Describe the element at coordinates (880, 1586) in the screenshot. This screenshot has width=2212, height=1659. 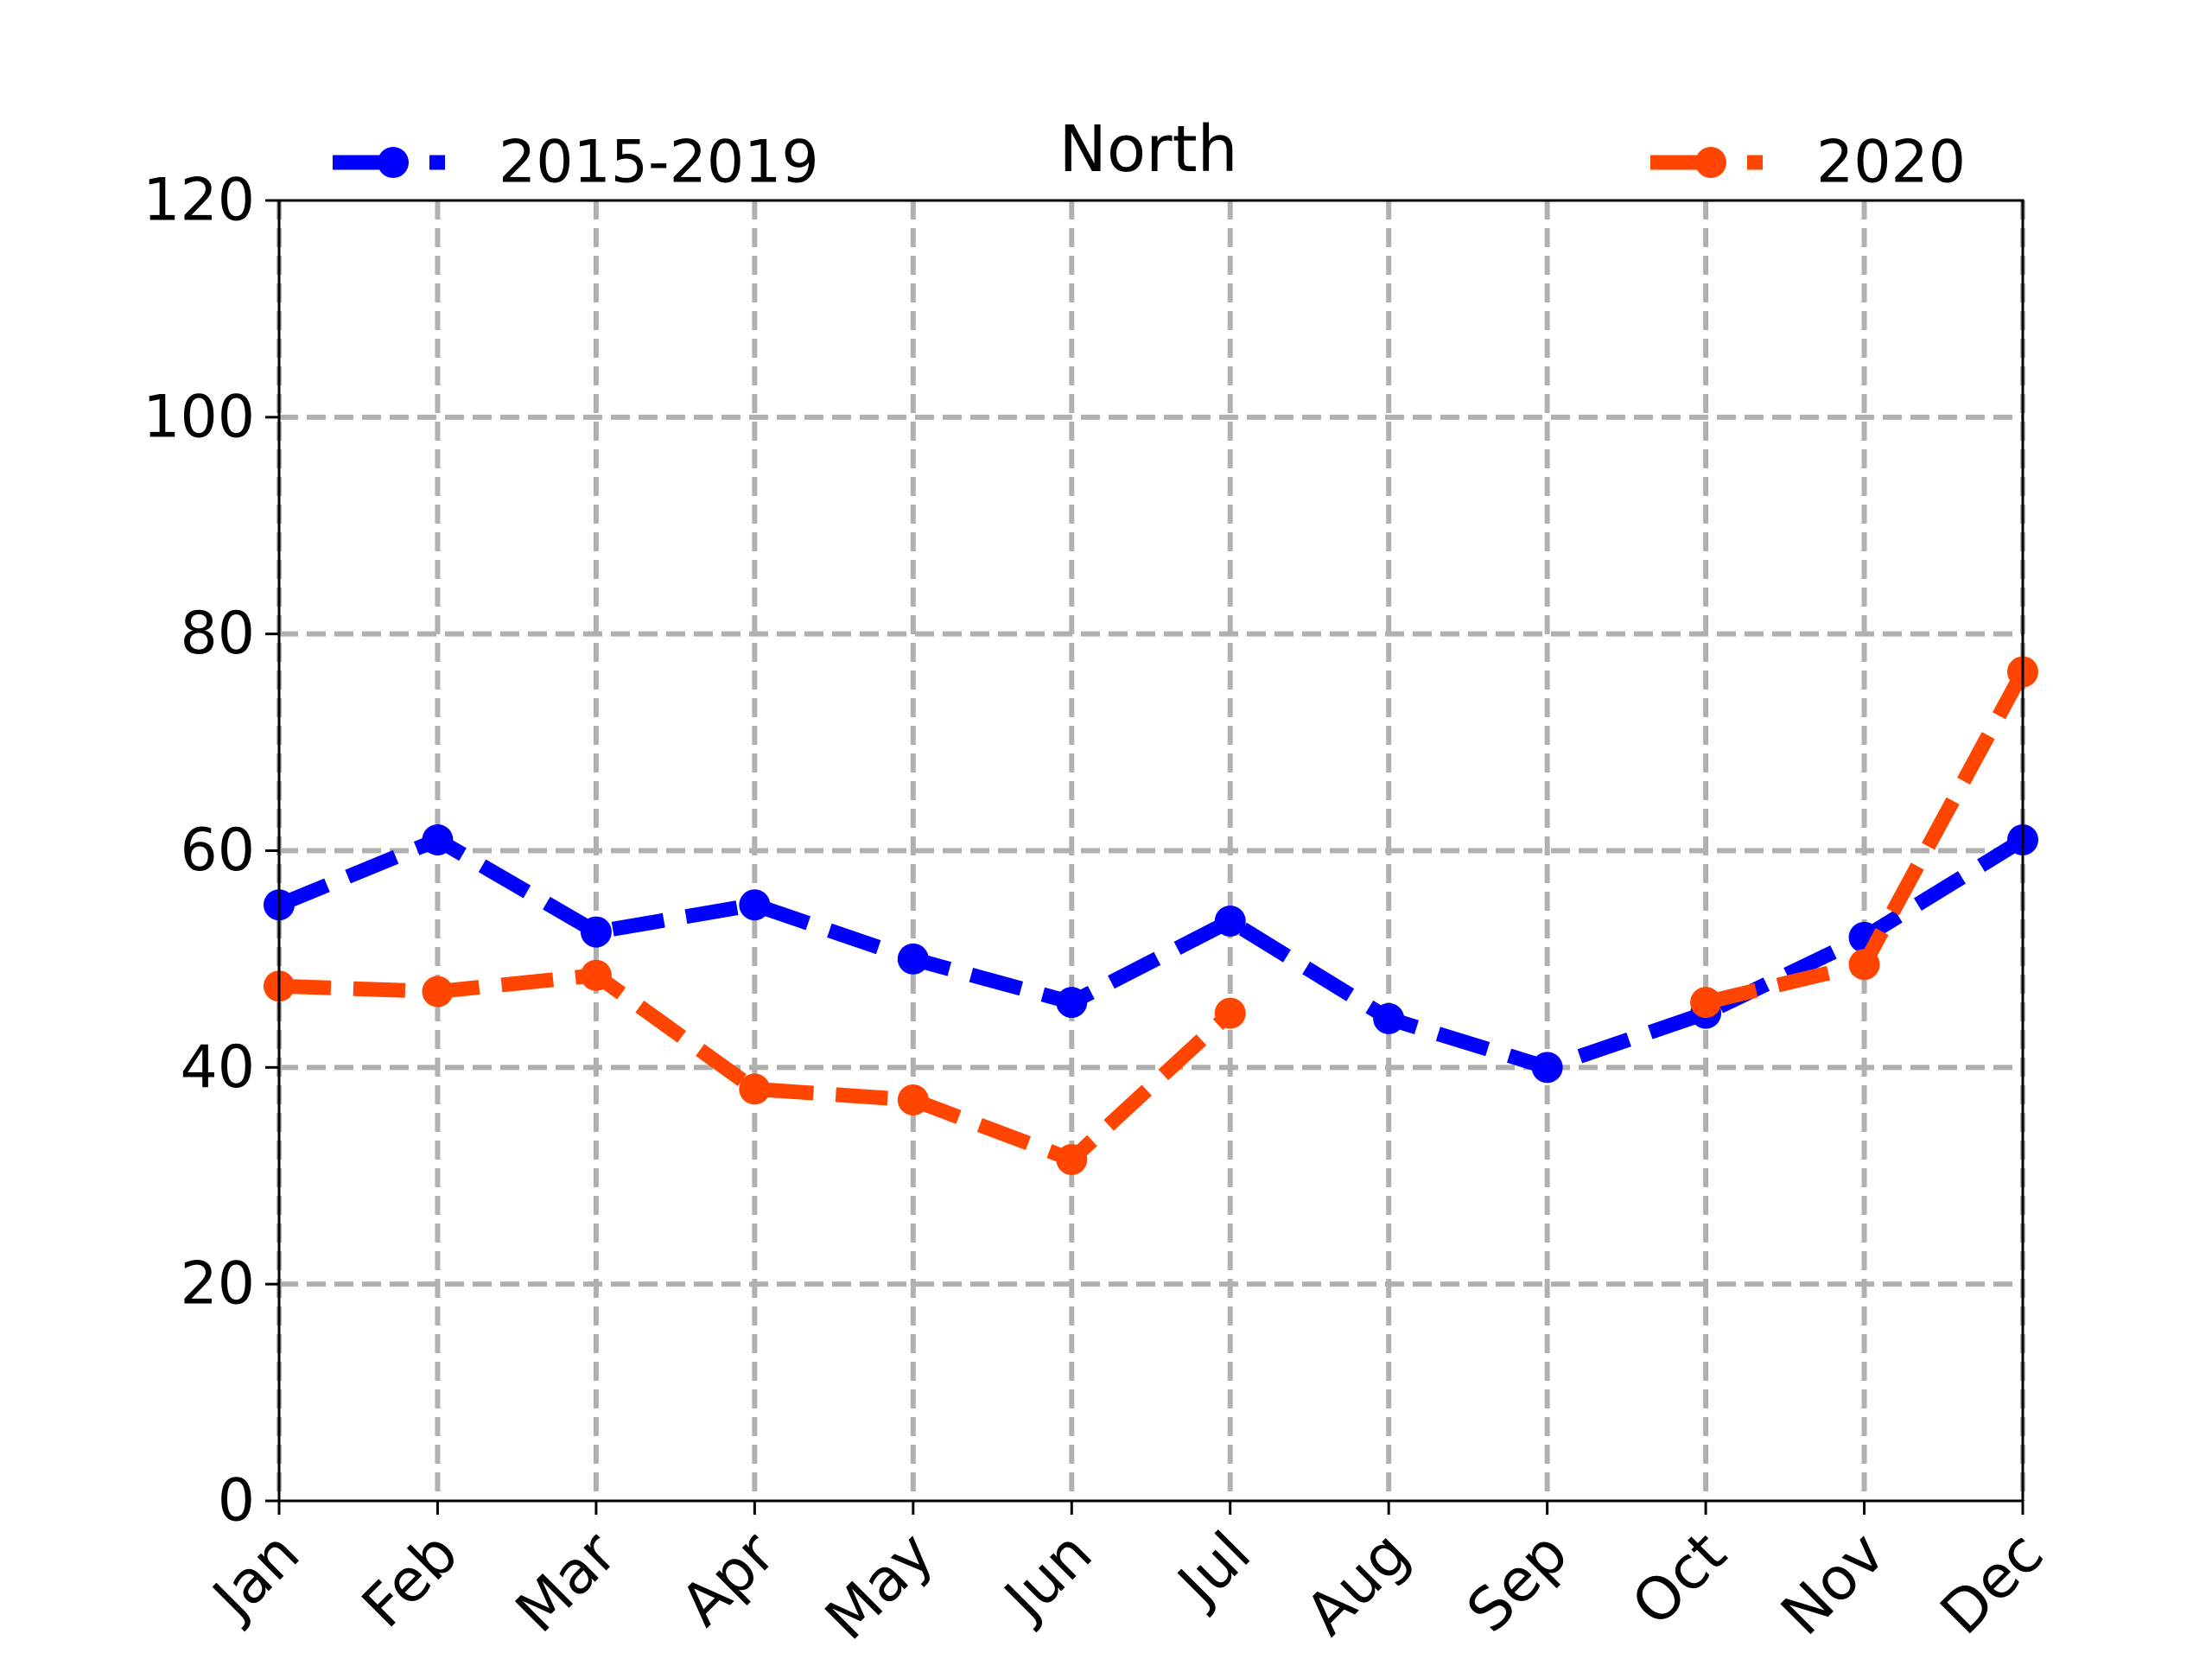
I see `x-tick-label: May` at that location.